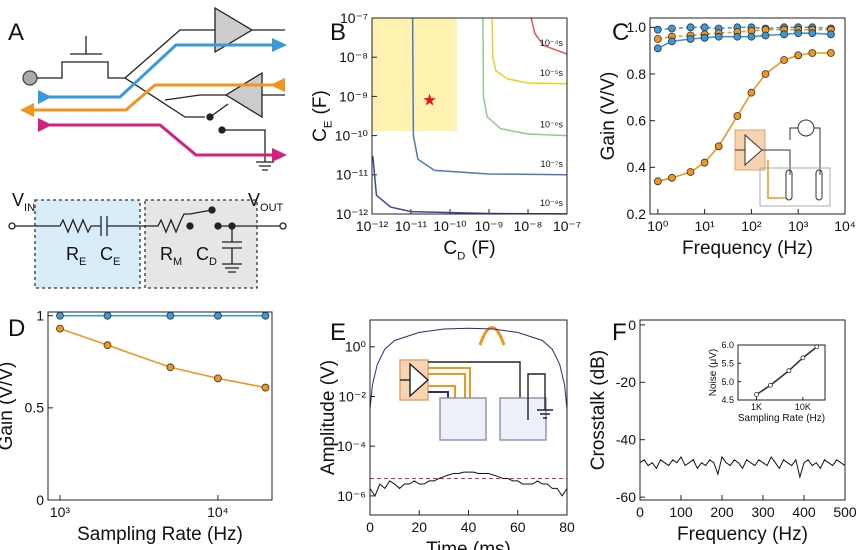 This screenshot has height=550, width=865. What do you see at coordinates (763, 512) in the screenshot?
I see `x-tick-label: 300` at bounding box center [763, 512].